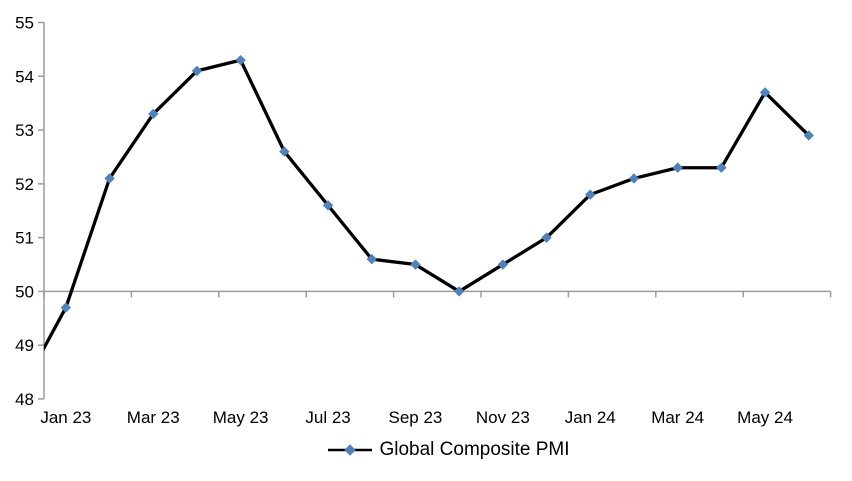  Describe the element at coordinates (677, 417) in the screenshot. I see `x-axis-tick-label: Mar 24` at that location.